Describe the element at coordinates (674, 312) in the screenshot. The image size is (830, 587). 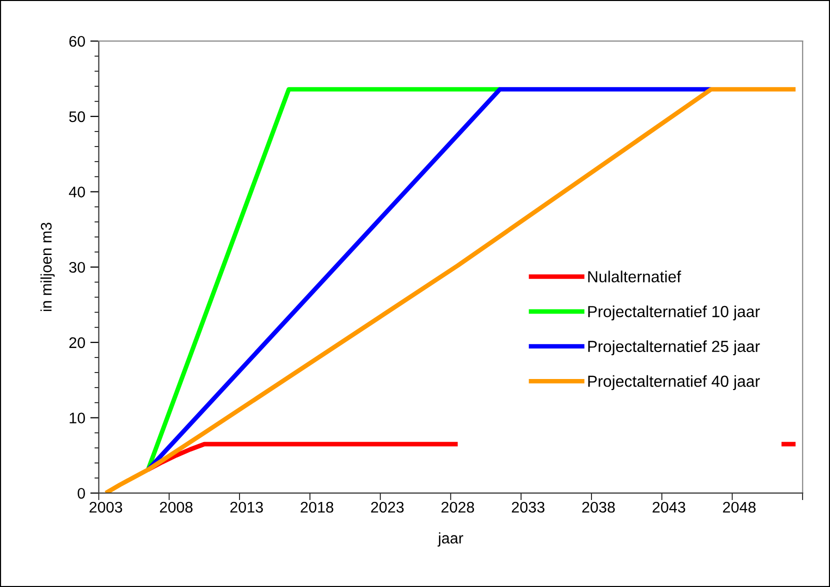
I see `legend-label: Projectalternatief 10 jaar` at that location.